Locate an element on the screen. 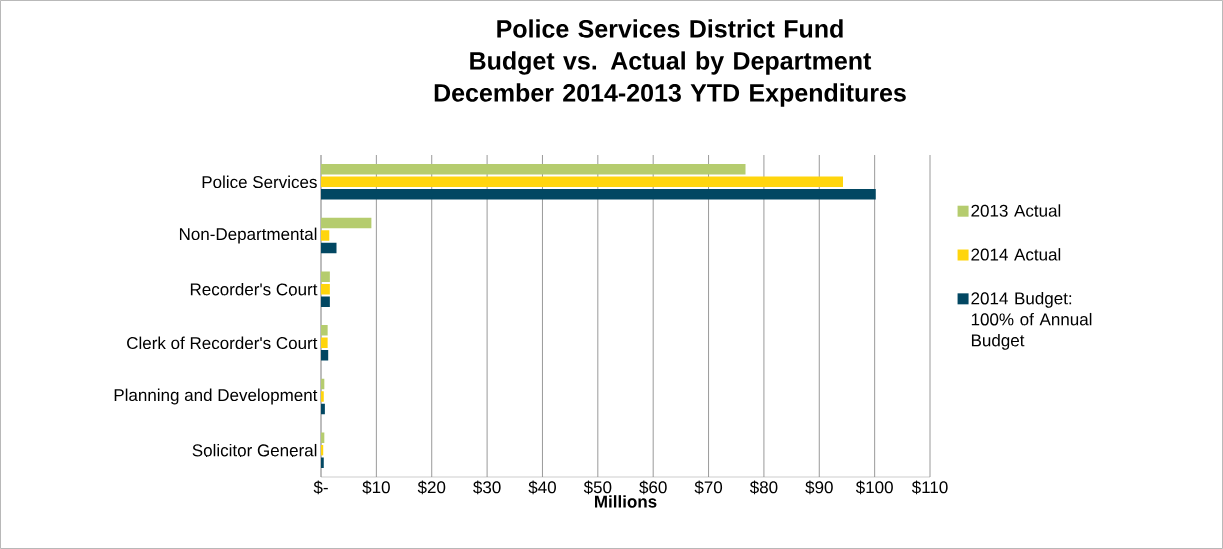 This screenshot has height=549, width=1223. x-axis-title: Millions is located at coordinates (626, 501).